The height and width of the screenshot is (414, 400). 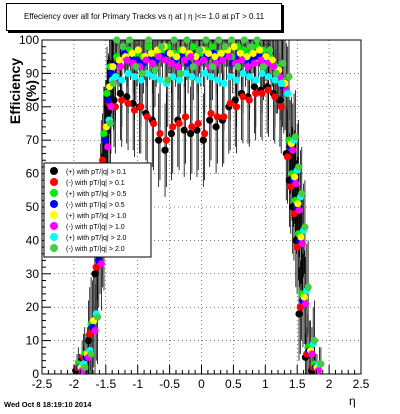 What do you see at coordinates (233, 384) in the screenshot?
I see `x-tick-label: 0.5` at bounding box center [233, 384].